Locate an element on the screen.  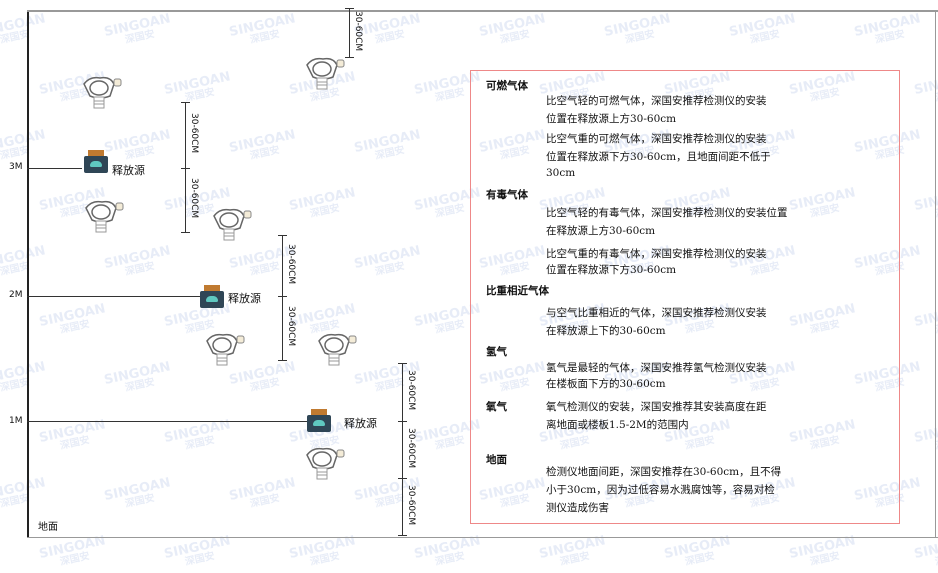
note-line: 测仪造成伤害 is located at coordinates (577, 508).